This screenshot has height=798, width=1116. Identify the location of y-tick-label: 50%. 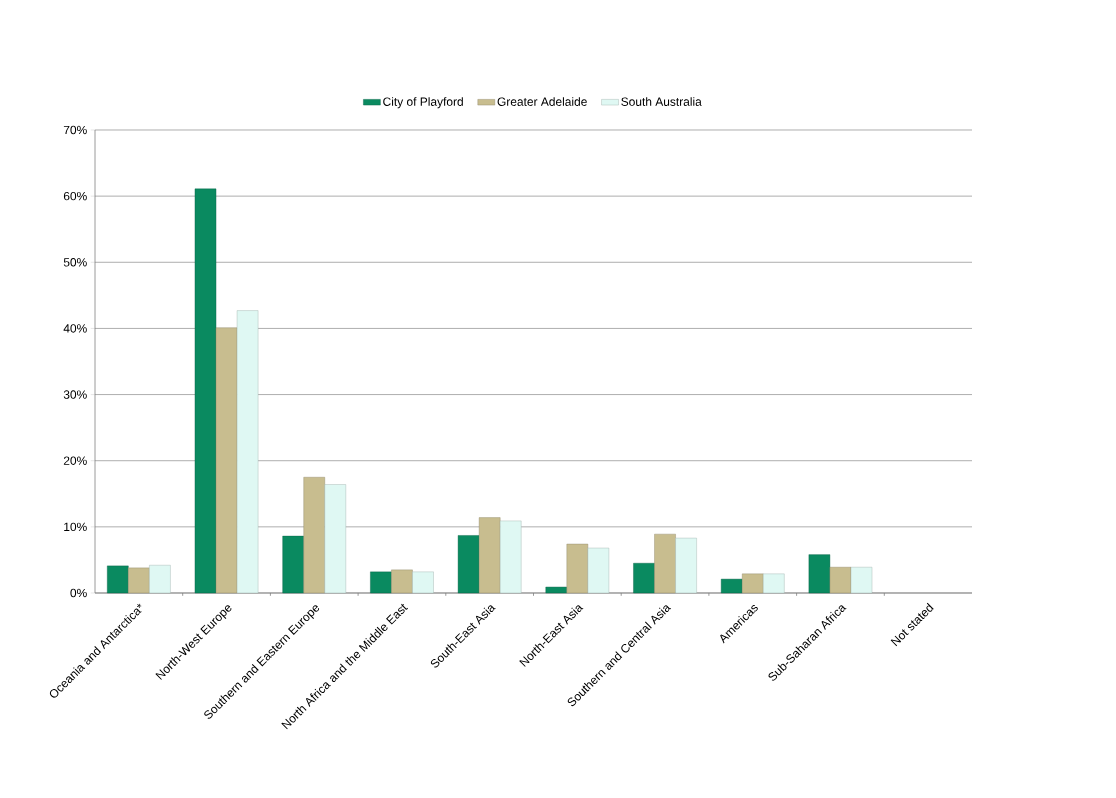
(75, 262).